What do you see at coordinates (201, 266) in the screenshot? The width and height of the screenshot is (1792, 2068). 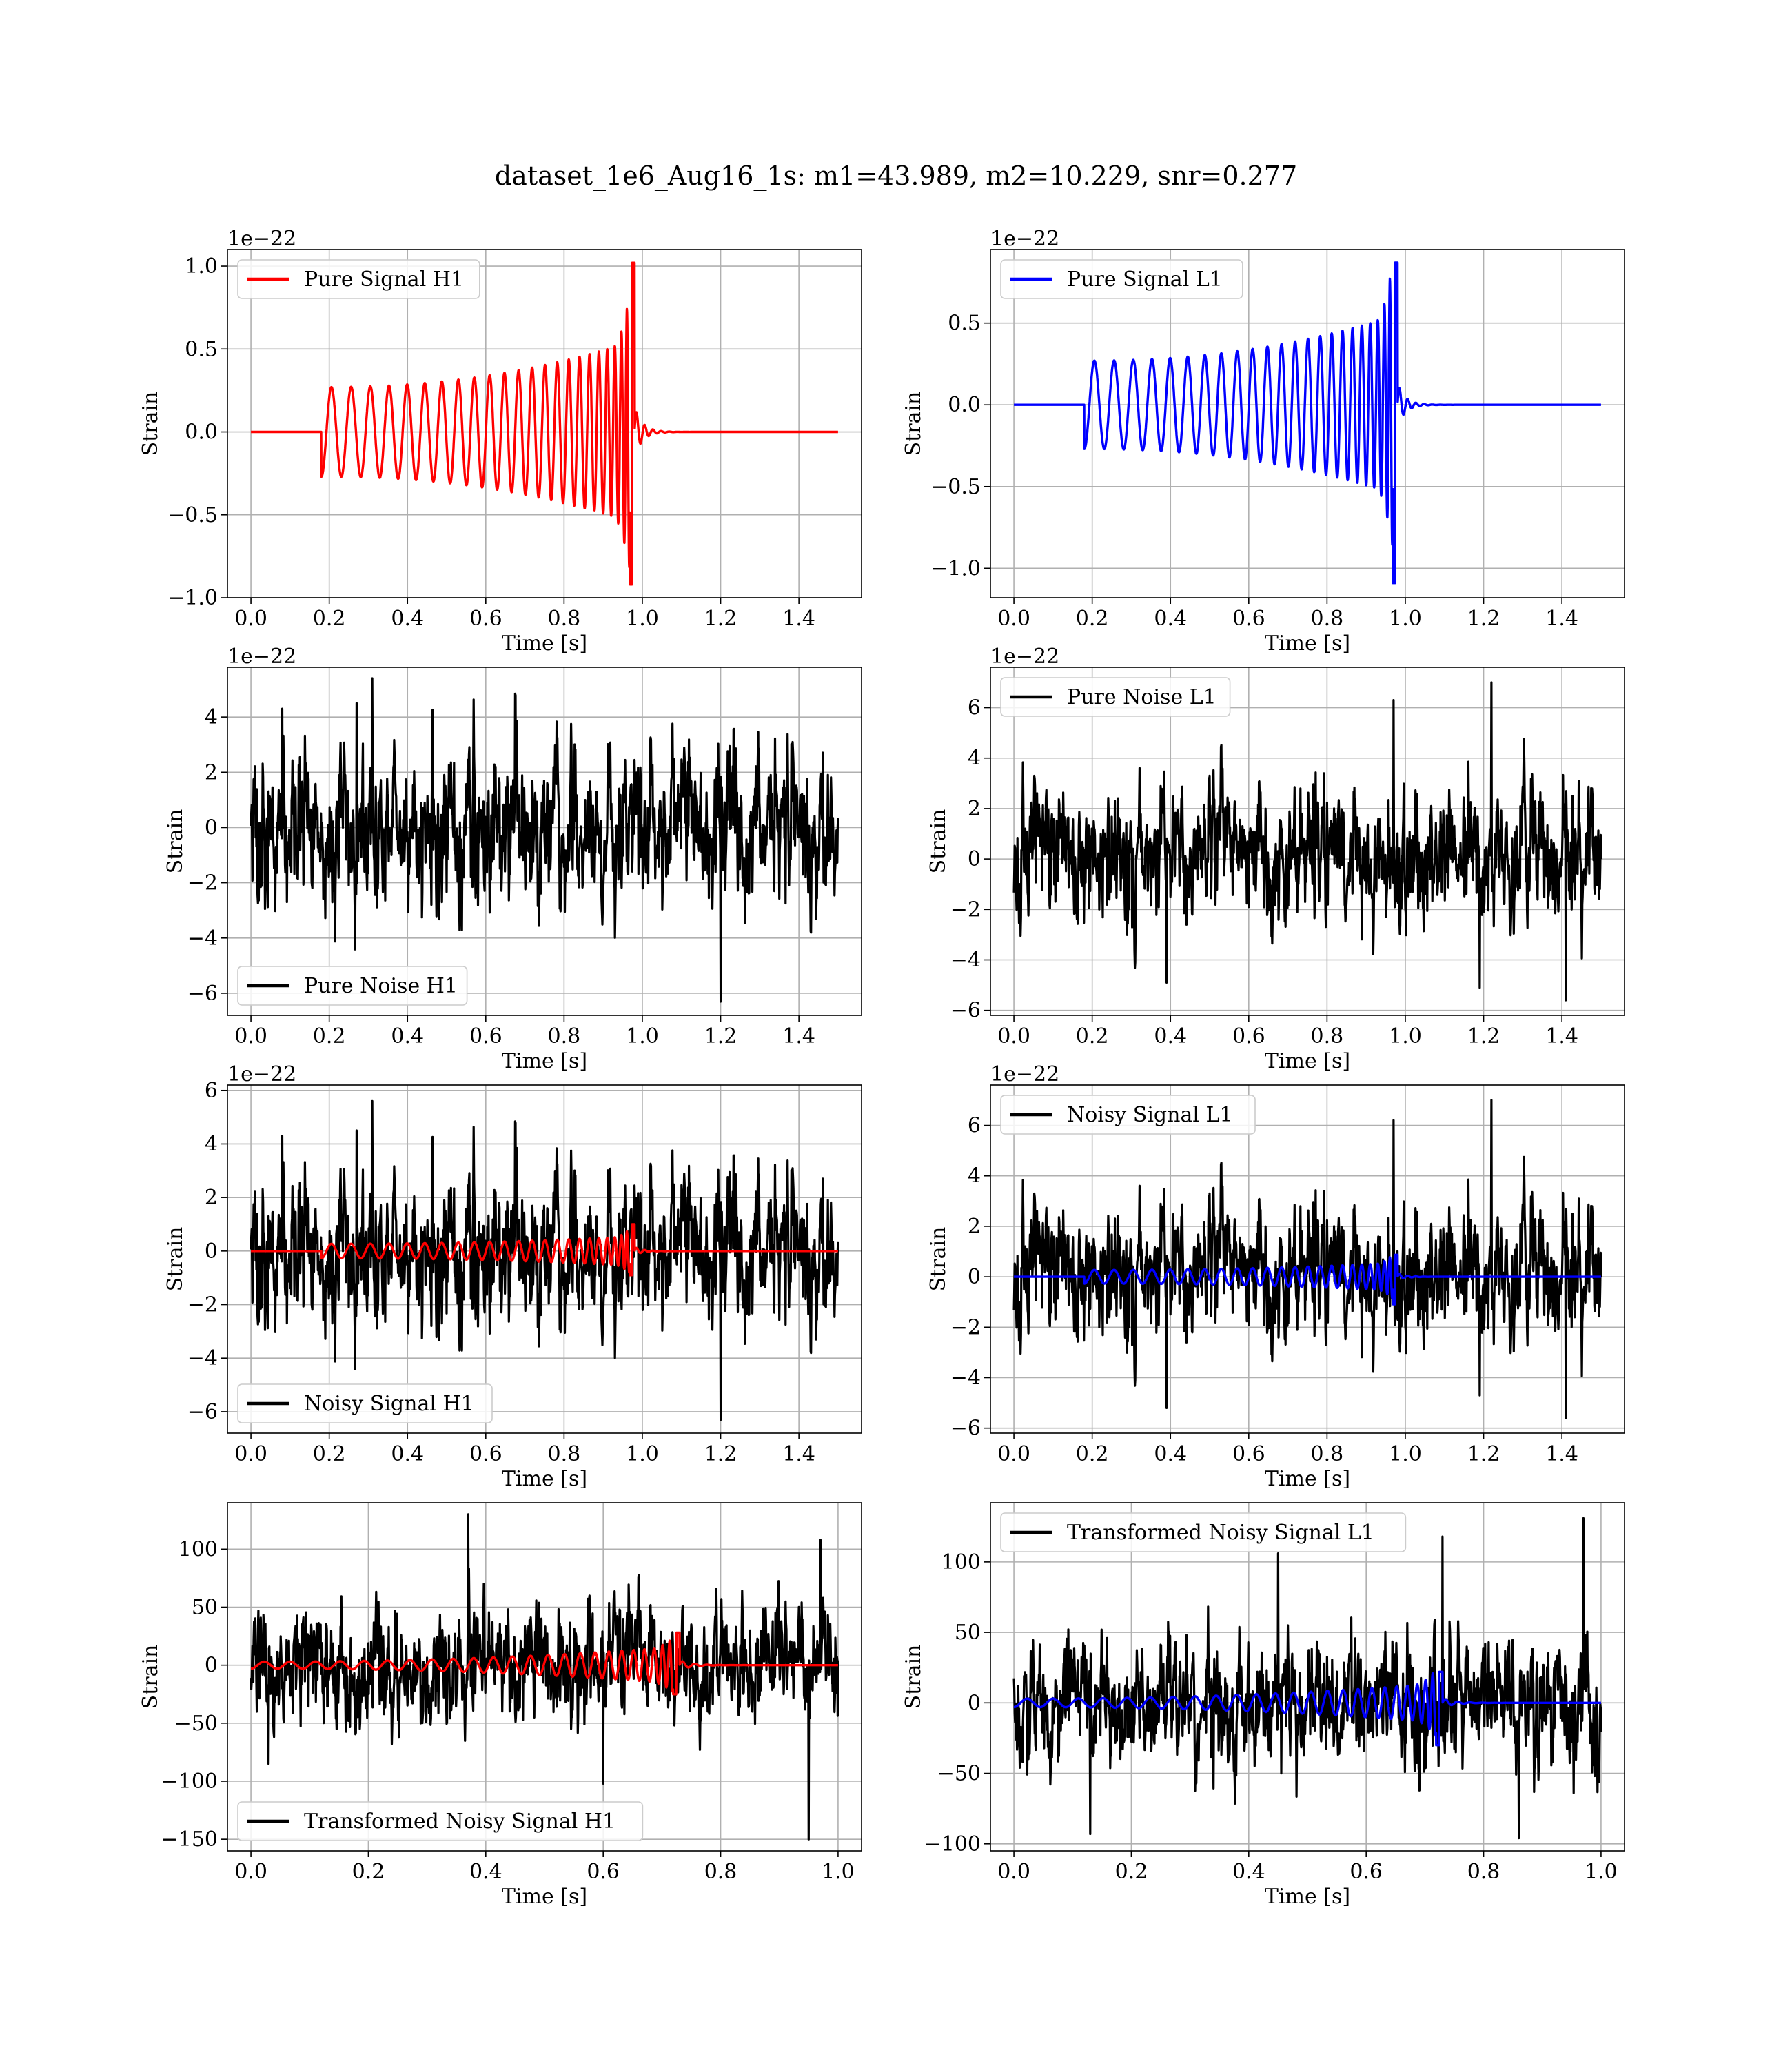 I see `y-tick-label: 1.0` at bounding box center [201, 266].